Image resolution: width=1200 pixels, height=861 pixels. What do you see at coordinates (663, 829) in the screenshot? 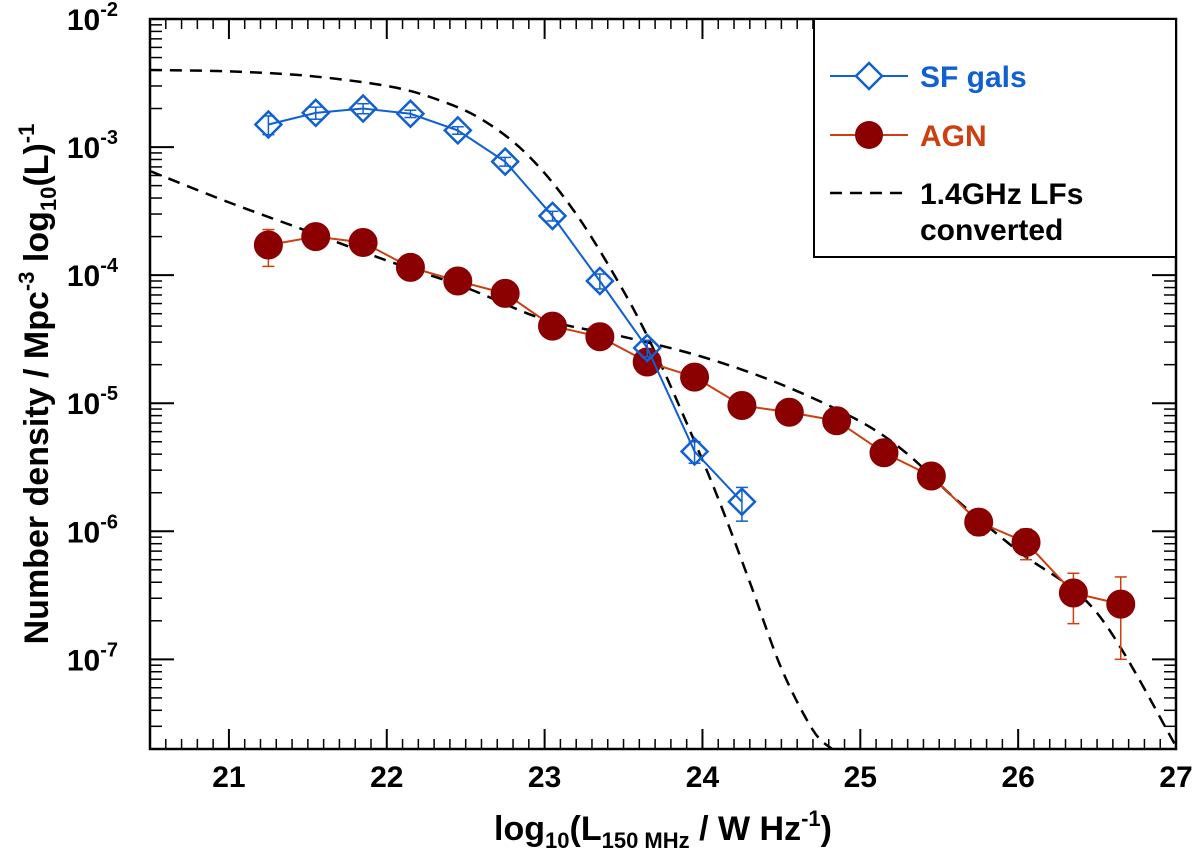
I see `x-axis-label: log10(L150 MHz / W Hz-1)` at bounding box center [663, 829].